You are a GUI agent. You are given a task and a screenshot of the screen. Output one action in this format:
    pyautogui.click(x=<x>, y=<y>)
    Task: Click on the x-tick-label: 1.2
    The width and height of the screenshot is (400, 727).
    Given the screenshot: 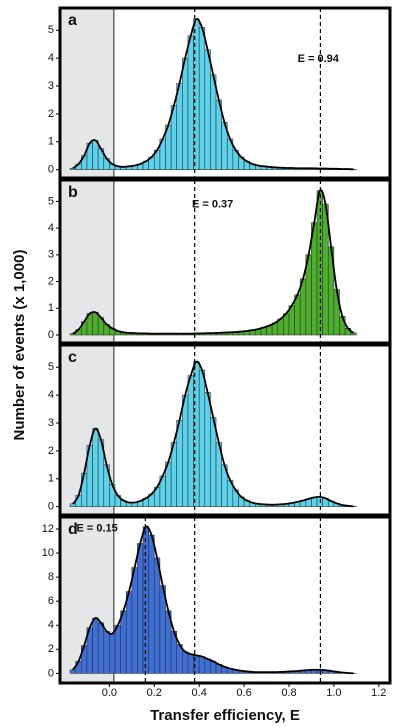 What is the action you would take?
    pyautogui.click(x=378, y=693)
    